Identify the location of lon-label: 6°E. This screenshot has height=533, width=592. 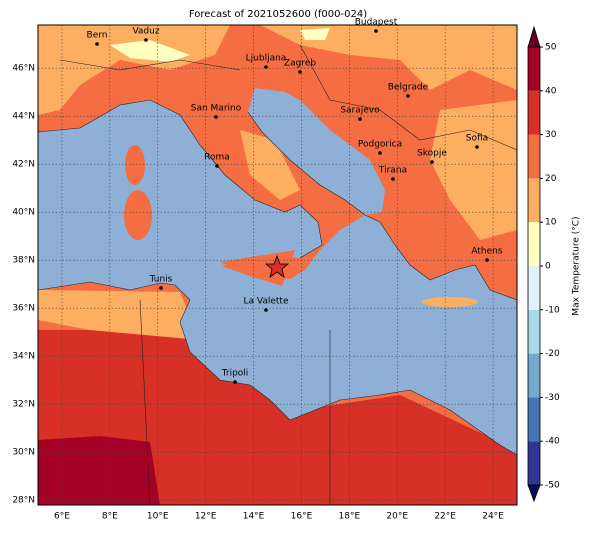
(62, 517).